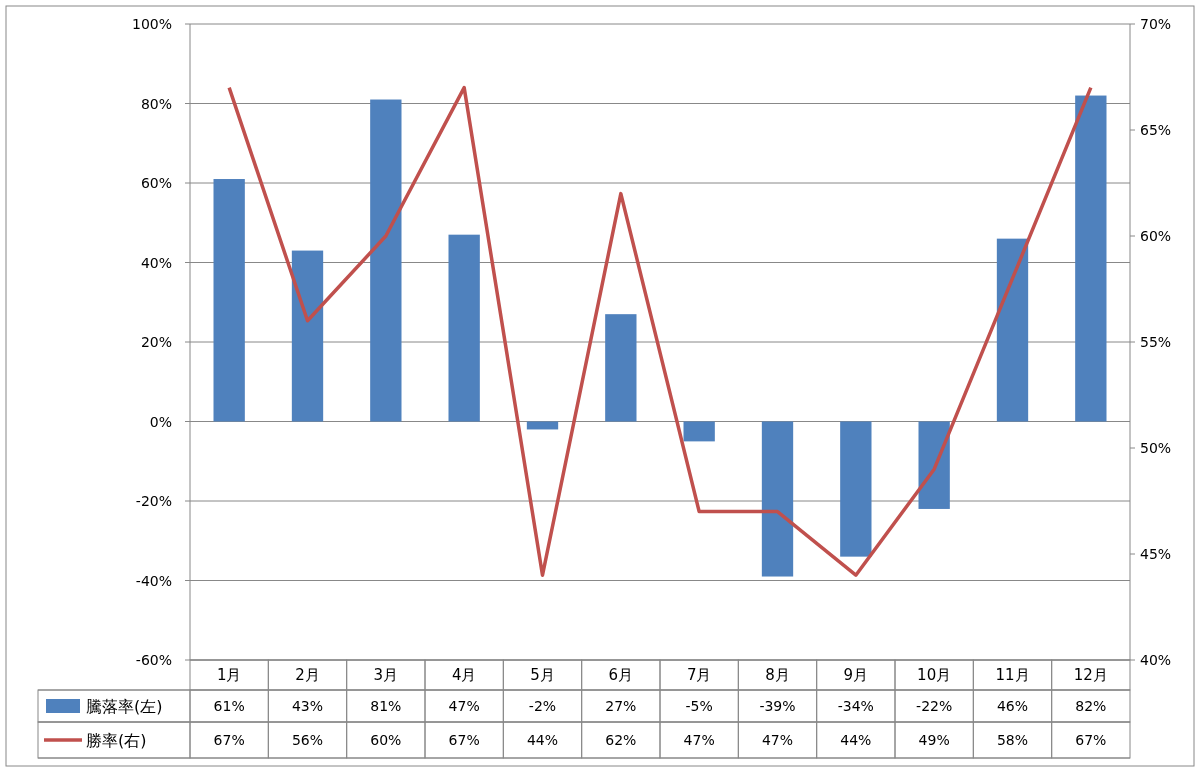  I want to click on y-tick-label: 60%, so click(156, 183).